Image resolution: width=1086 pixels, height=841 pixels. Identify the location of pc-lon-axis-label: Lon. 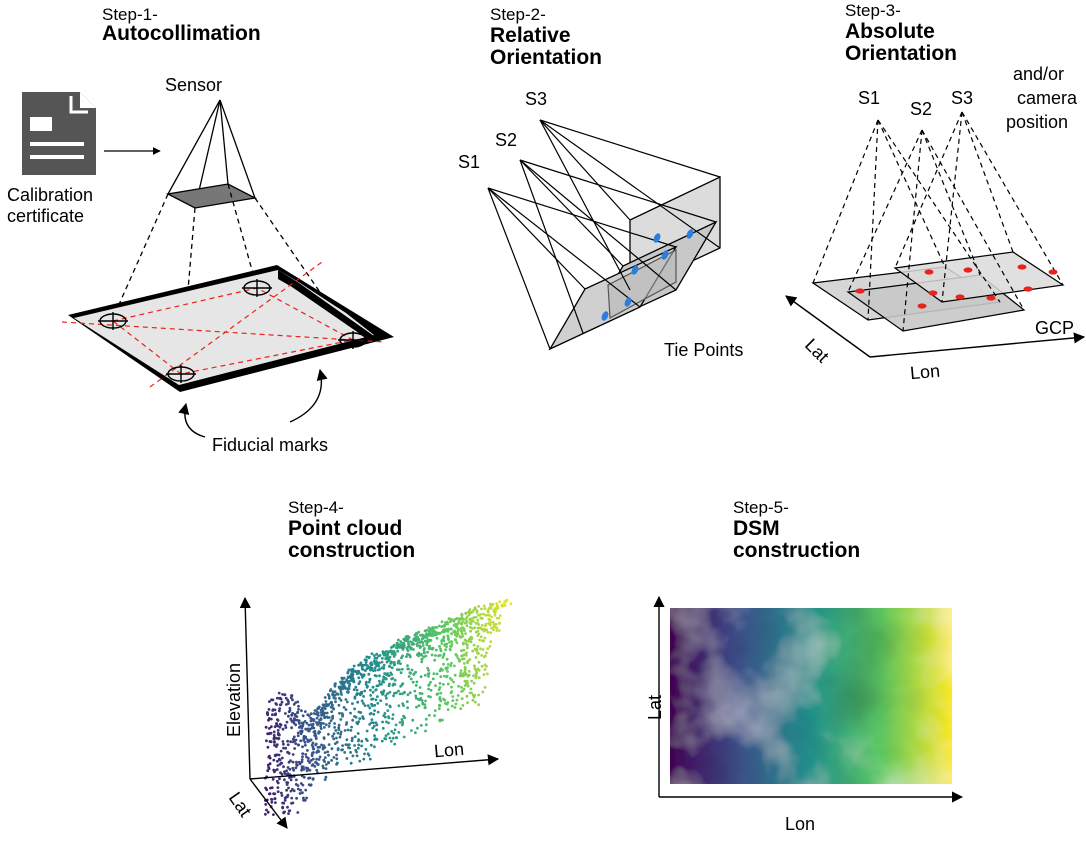
(449, 750).